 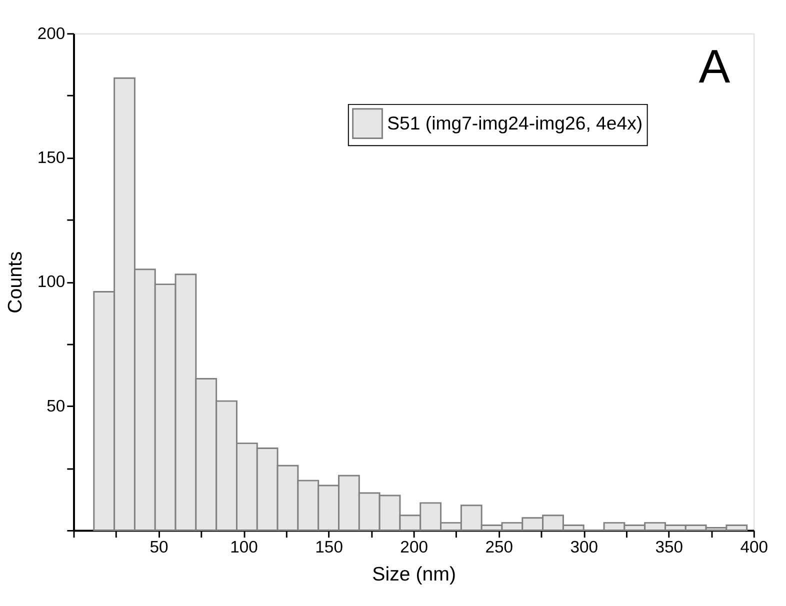 I want to click on x-axis-title: Size (nm), so click(x=414, y=575).